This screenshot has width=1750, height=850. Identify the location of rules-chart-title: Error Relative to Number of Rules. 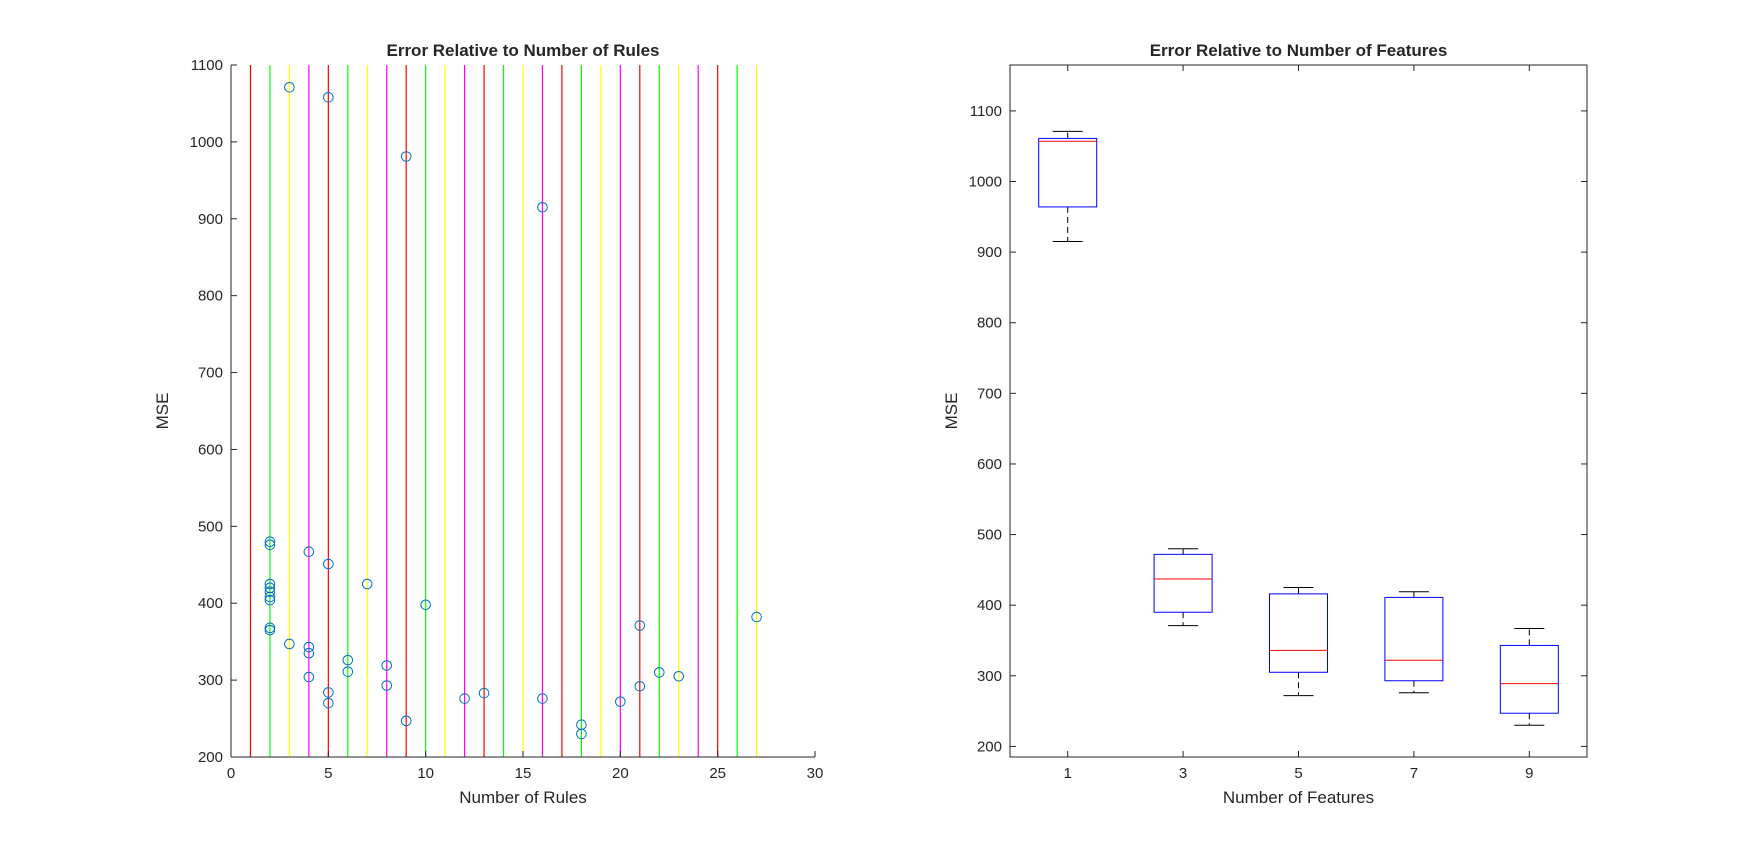
(522, 50).